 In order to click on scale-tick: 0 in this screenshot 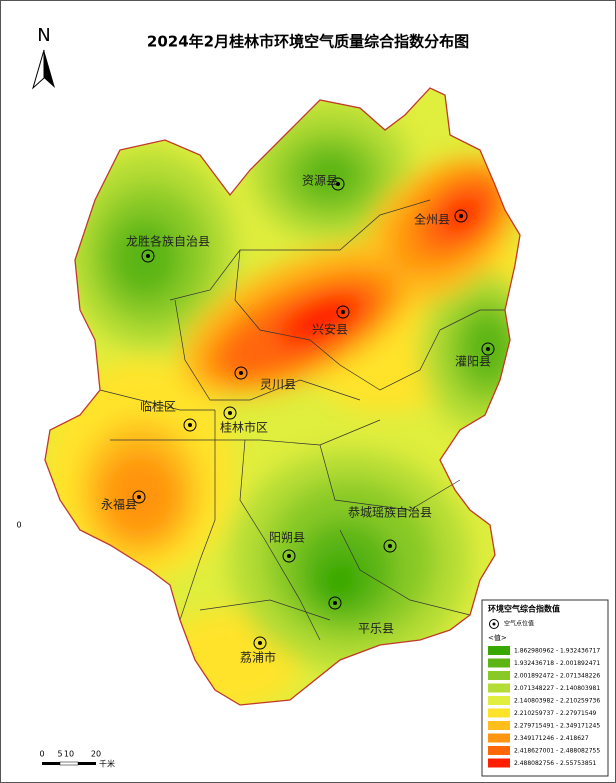, I will do `click(41, 754)`.